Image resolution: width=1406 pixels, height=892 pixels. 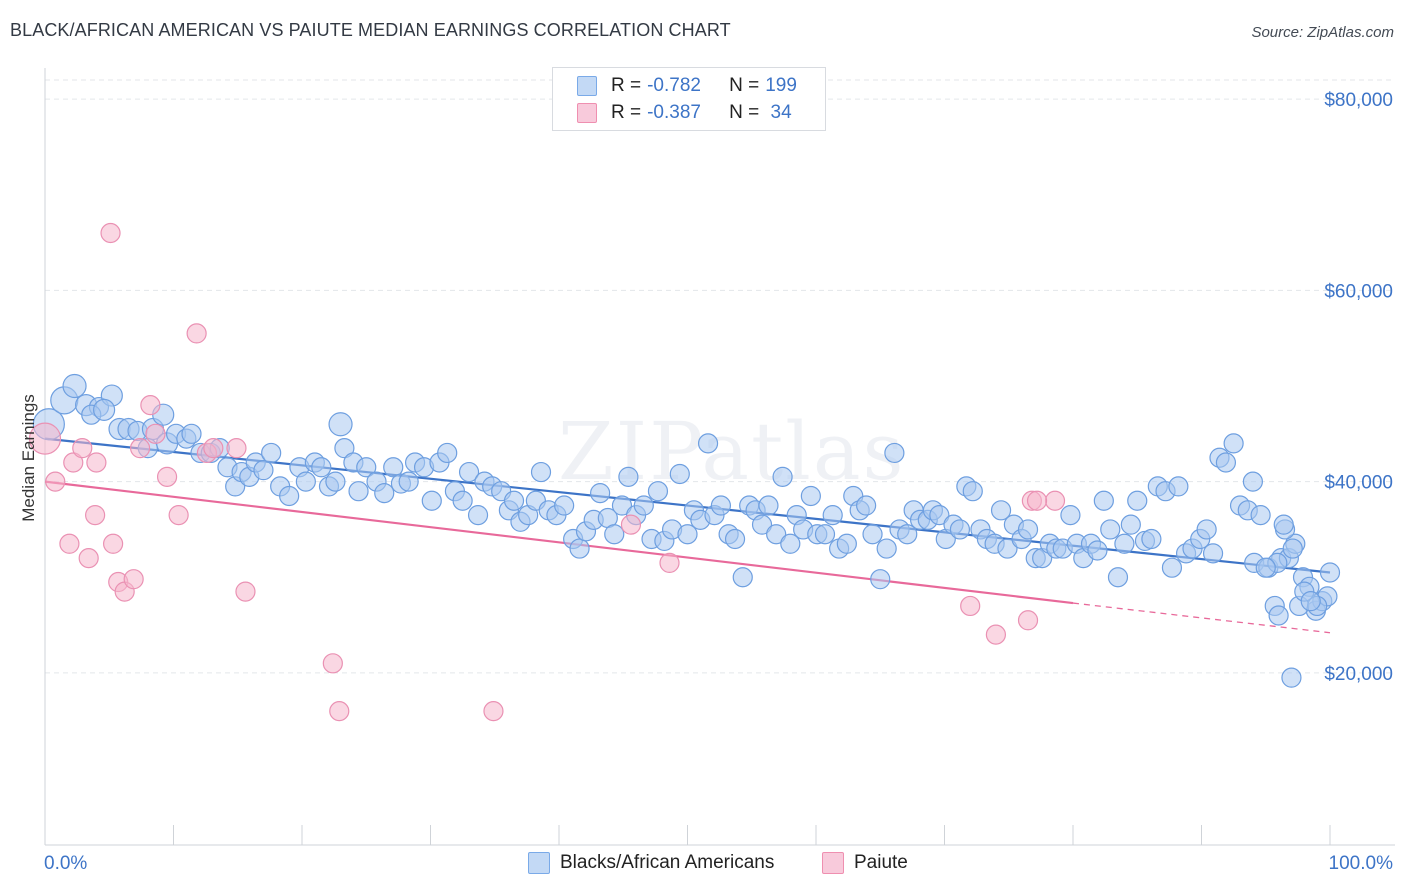 I want to click on legend-row-paiute: R = -0.387 N = 34, so click(x=684, y=113).